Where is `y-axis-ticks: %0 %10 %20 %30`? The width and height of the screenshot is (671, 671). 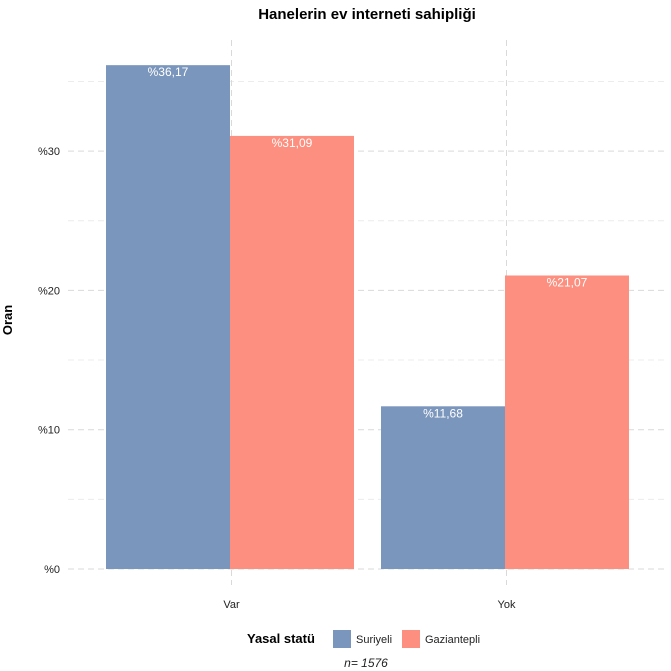
y-axis-ticks: %0 %10 %20 %30 is located at coordinates (49, 361).